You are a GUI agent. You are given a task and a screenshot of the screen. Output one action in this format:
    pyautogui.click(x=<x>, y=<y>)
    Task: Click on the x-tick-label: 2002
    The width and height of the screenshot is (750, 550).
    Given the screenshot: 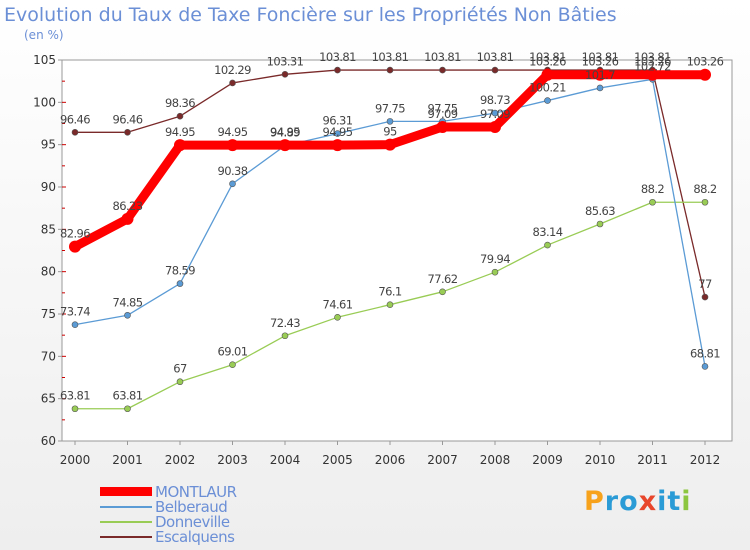 What is the action you would take?
    pyautogui.click(x=180, y=460)
    